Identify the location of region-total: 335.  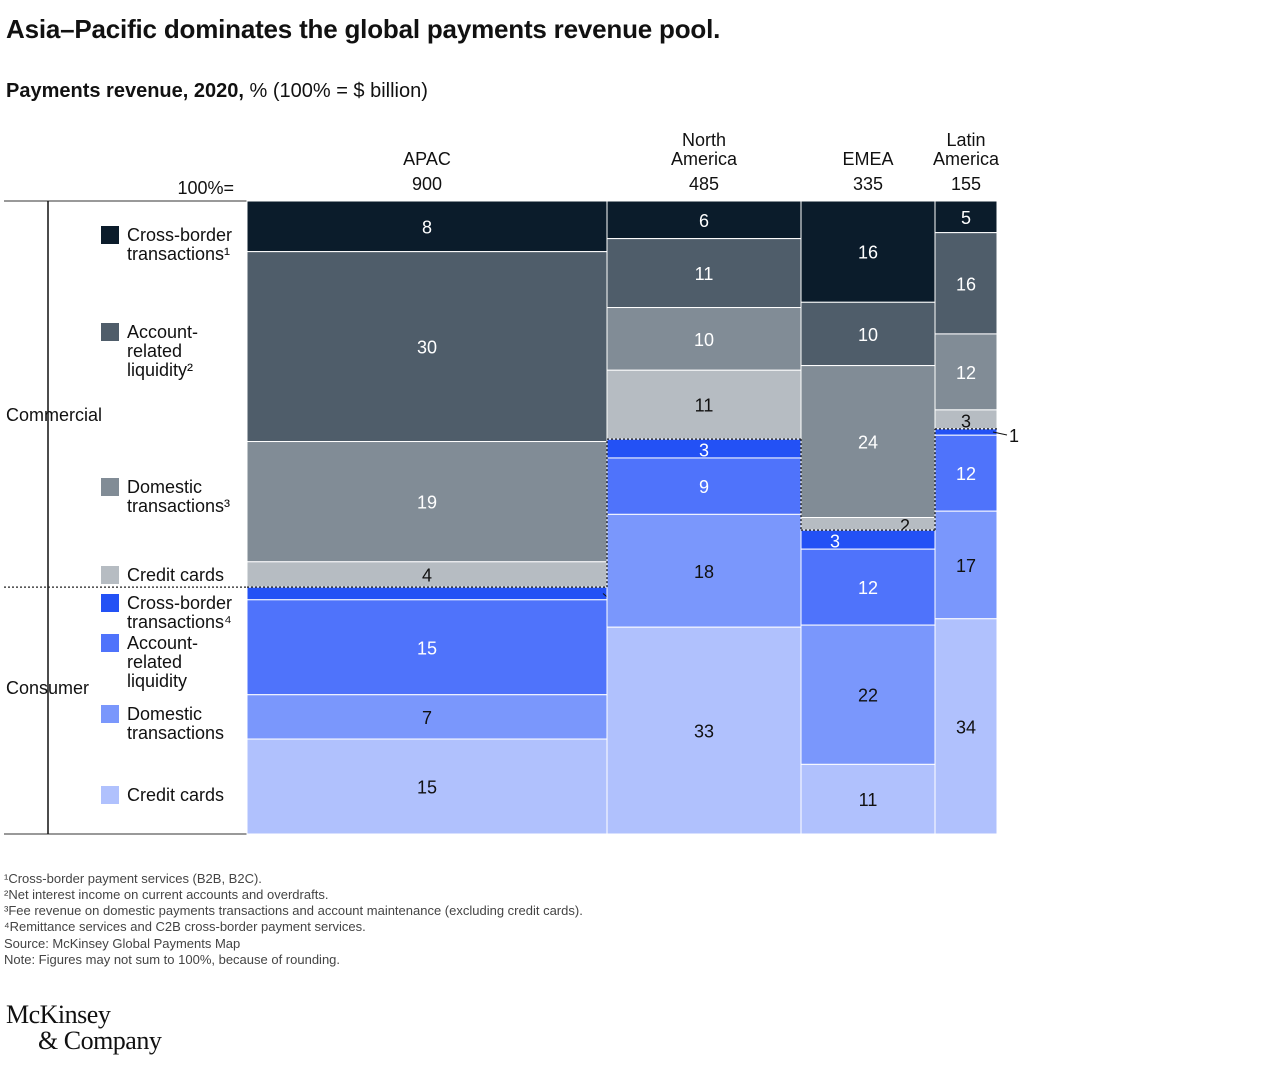
(868, 184).